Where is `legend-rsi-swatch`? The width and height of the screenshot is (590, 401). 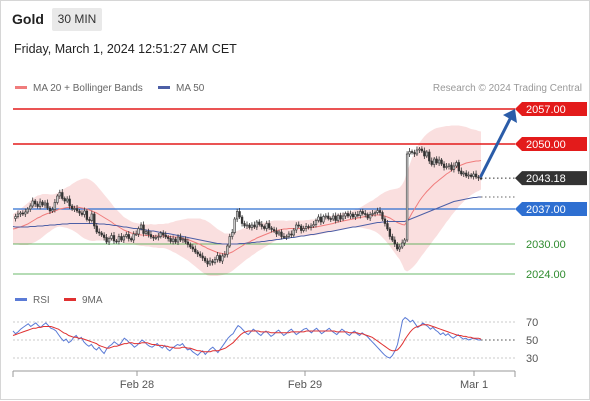
legend-rsi-swatch is located at coordinates (21, 299).